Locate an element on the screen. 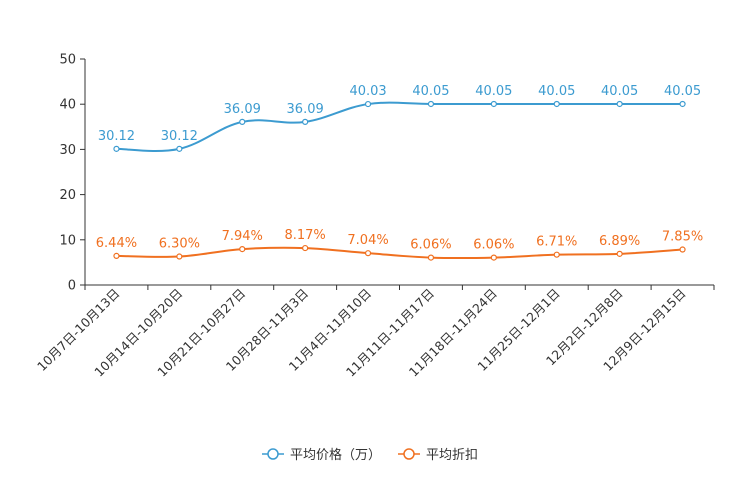 The image size is (744, 496). legend-label: 平均价格（万） is located at coordinates (335, 455).